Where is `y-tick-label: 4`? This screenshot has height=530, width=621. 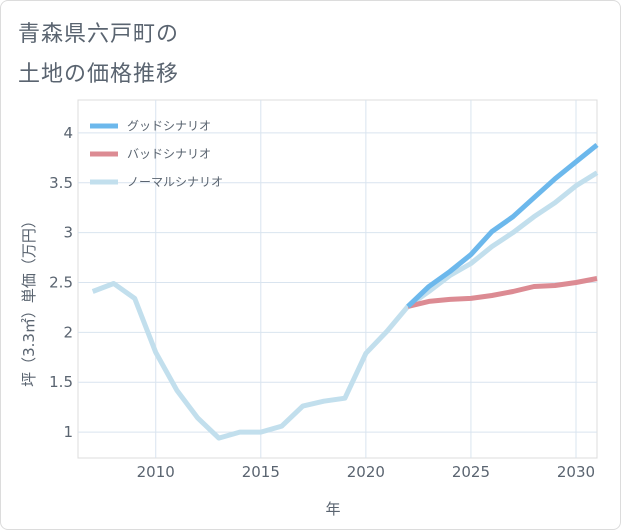 y-tick-label: 4 is located at coordinates (68, 133).